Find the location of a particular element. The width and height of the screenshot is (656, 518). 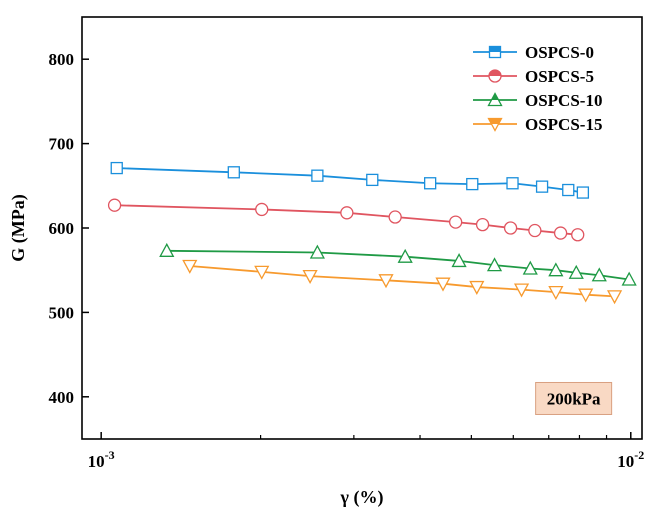

legend: OSPCS-0 OSPCS-5 OSPCS-10 OSPCS-15 is located at coordinates (537, 88).